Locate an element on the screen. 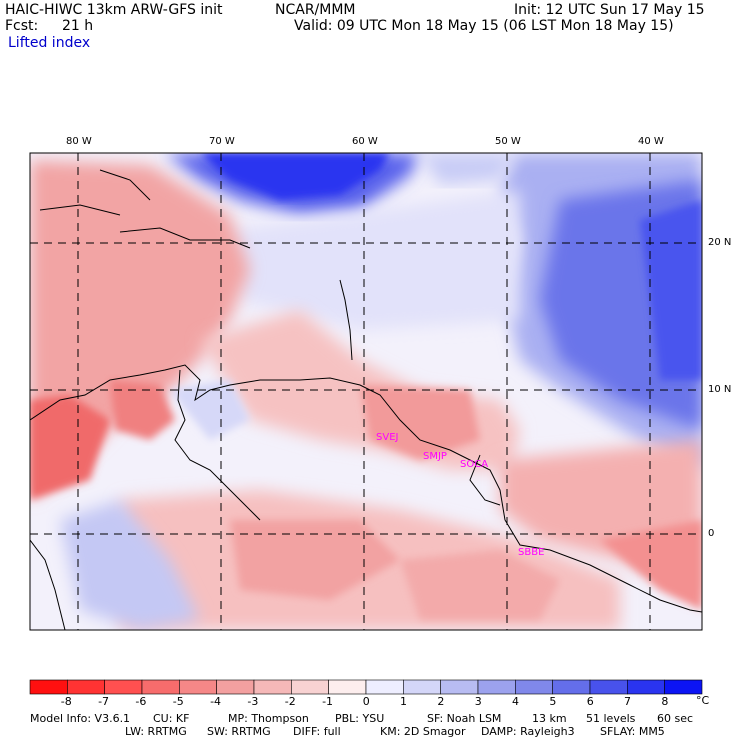  lat-label-20n: 20 N is located at coordinates (720, 242).